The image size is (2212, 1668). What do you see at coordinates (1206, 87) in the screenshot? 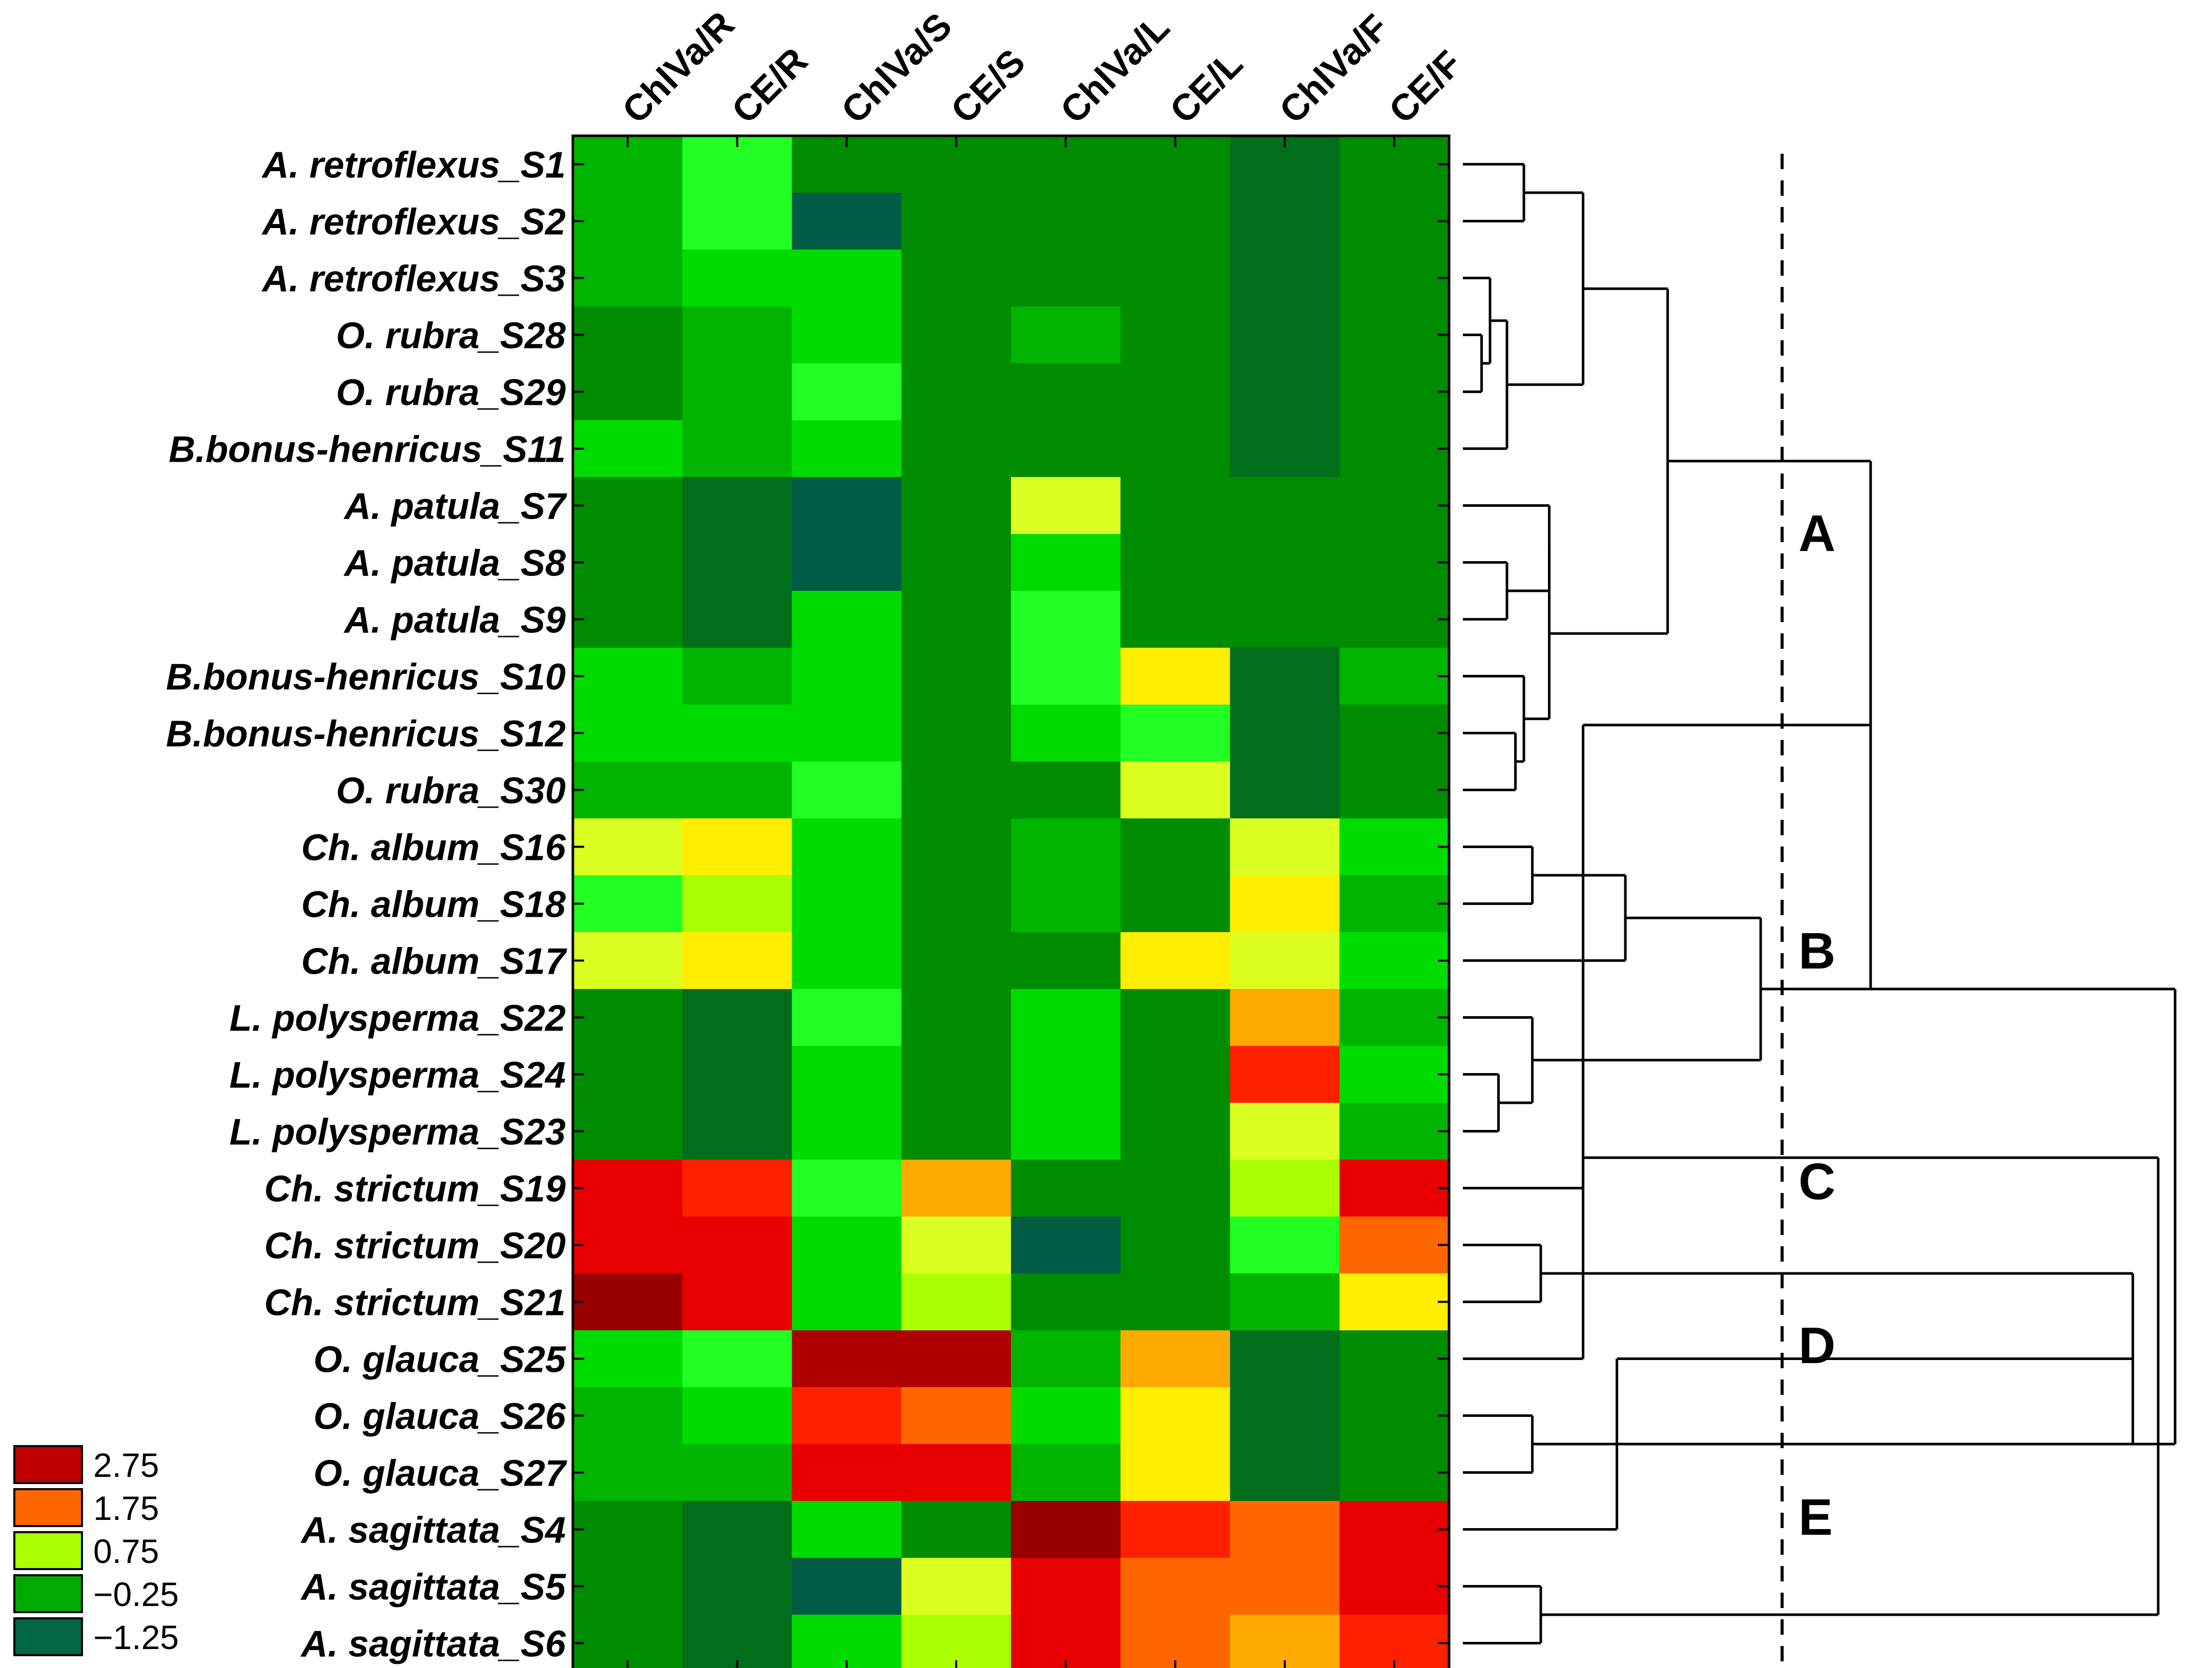
I see `column-label: CE/L` at bounding box center [1206, 87].